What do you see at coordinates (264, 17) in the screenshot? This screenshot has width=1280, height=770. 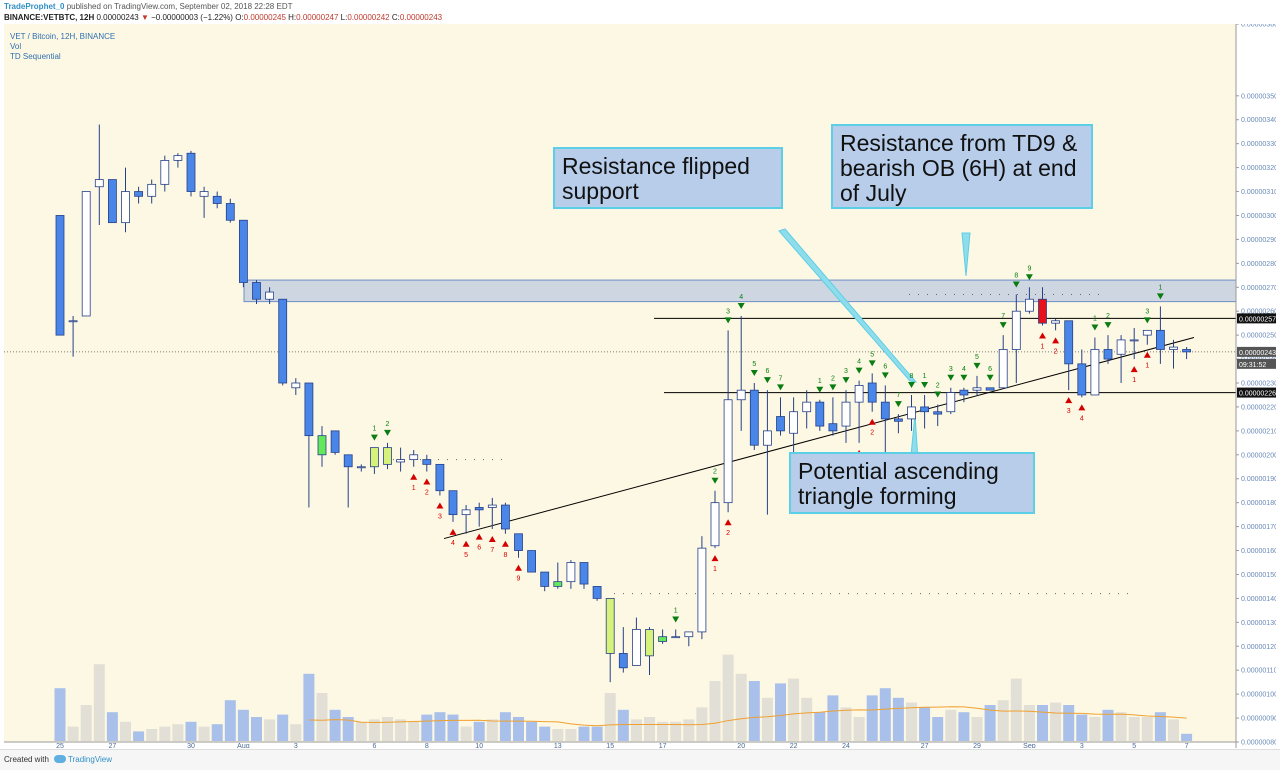 I see `open-value: 0.00000245` at bounding box center [264, 17].